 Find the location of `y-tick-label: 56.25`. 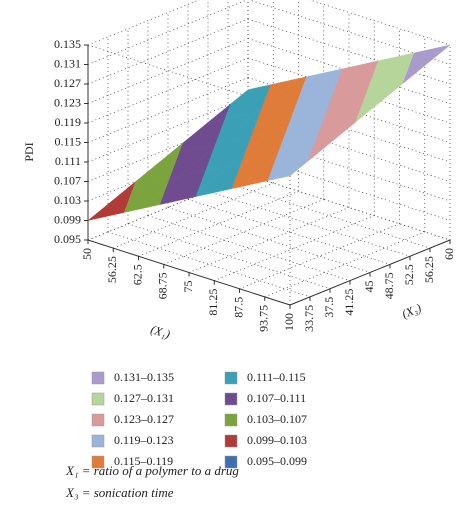

y-tick-label: 56.25 is located at coordinates (429, 269).